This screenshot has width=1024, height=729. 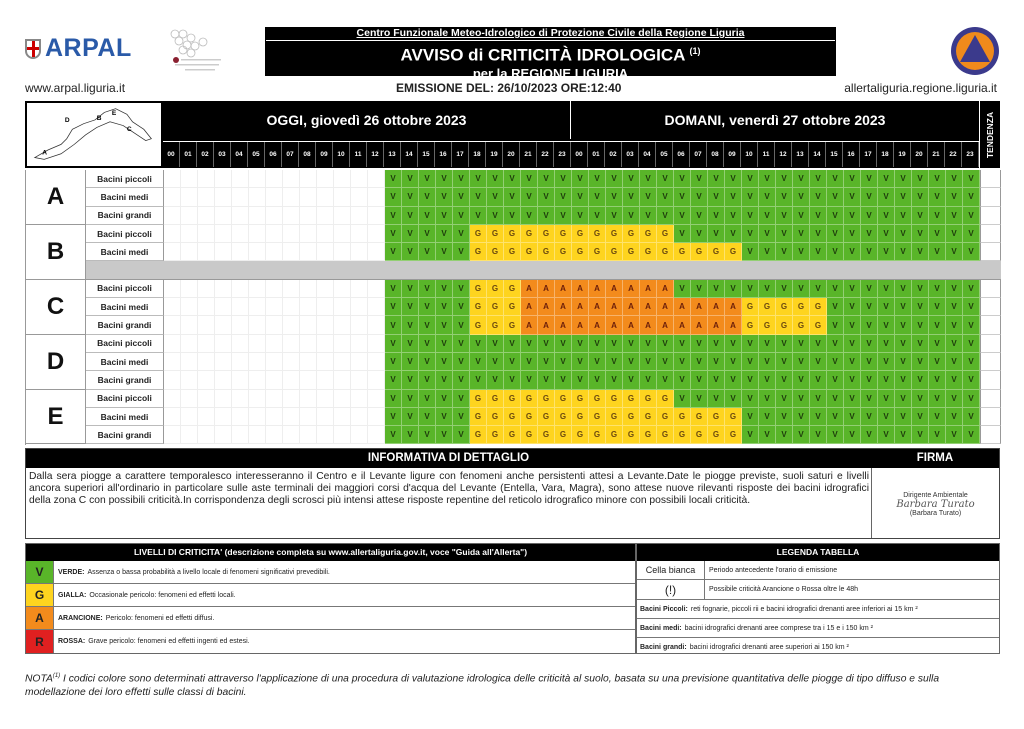 What do you see at coordinates (664, 609) in the screenshot?
I see `small-basins-key: Bacini Piccoli:` at bounding box center [664, 609].